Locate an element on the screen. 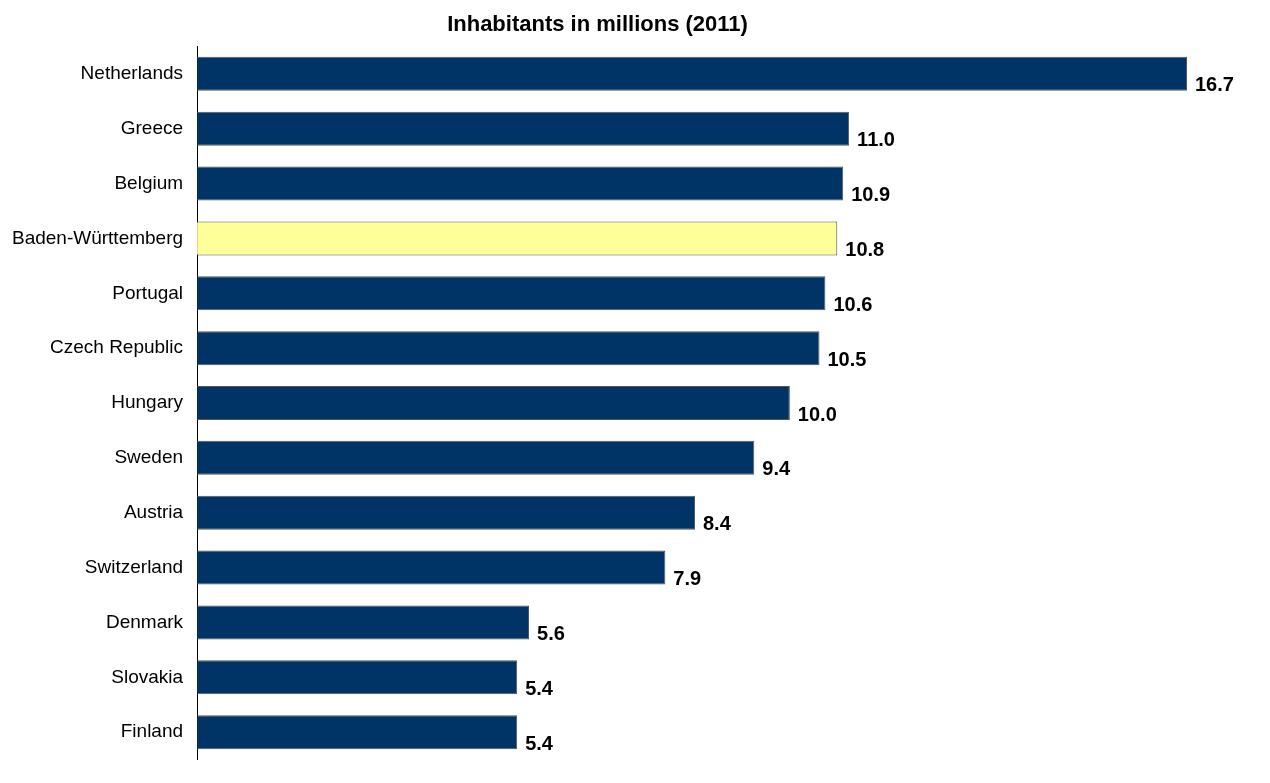  data-label: 7.9 is located at coordinates (687, 578).